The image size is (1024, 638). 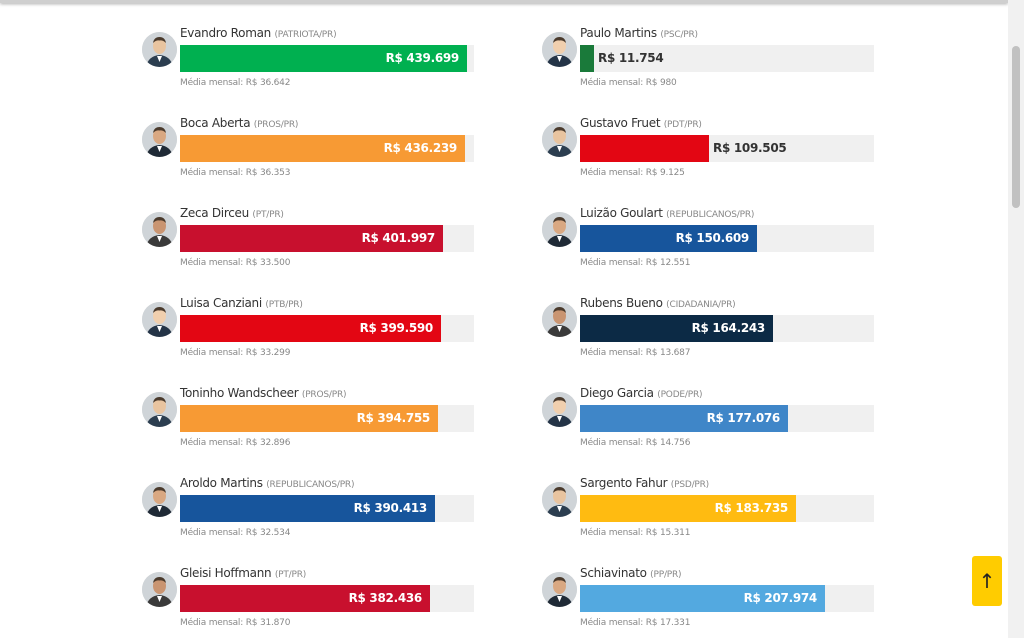 What do you see at coordinates (243, 573) in the screenshot?
I see `deputy-name-line: Gleisi Hoffmann (PT/PR)` at bounding box center [243, 573].